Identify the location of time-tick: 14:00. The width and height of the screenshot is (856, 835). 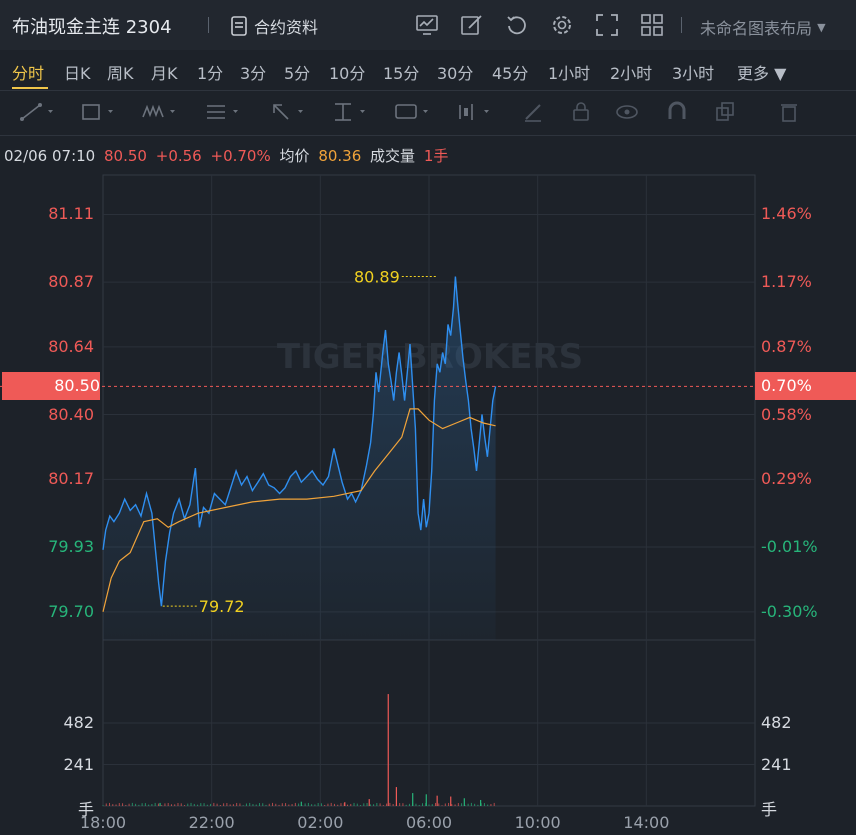
(646, 822).